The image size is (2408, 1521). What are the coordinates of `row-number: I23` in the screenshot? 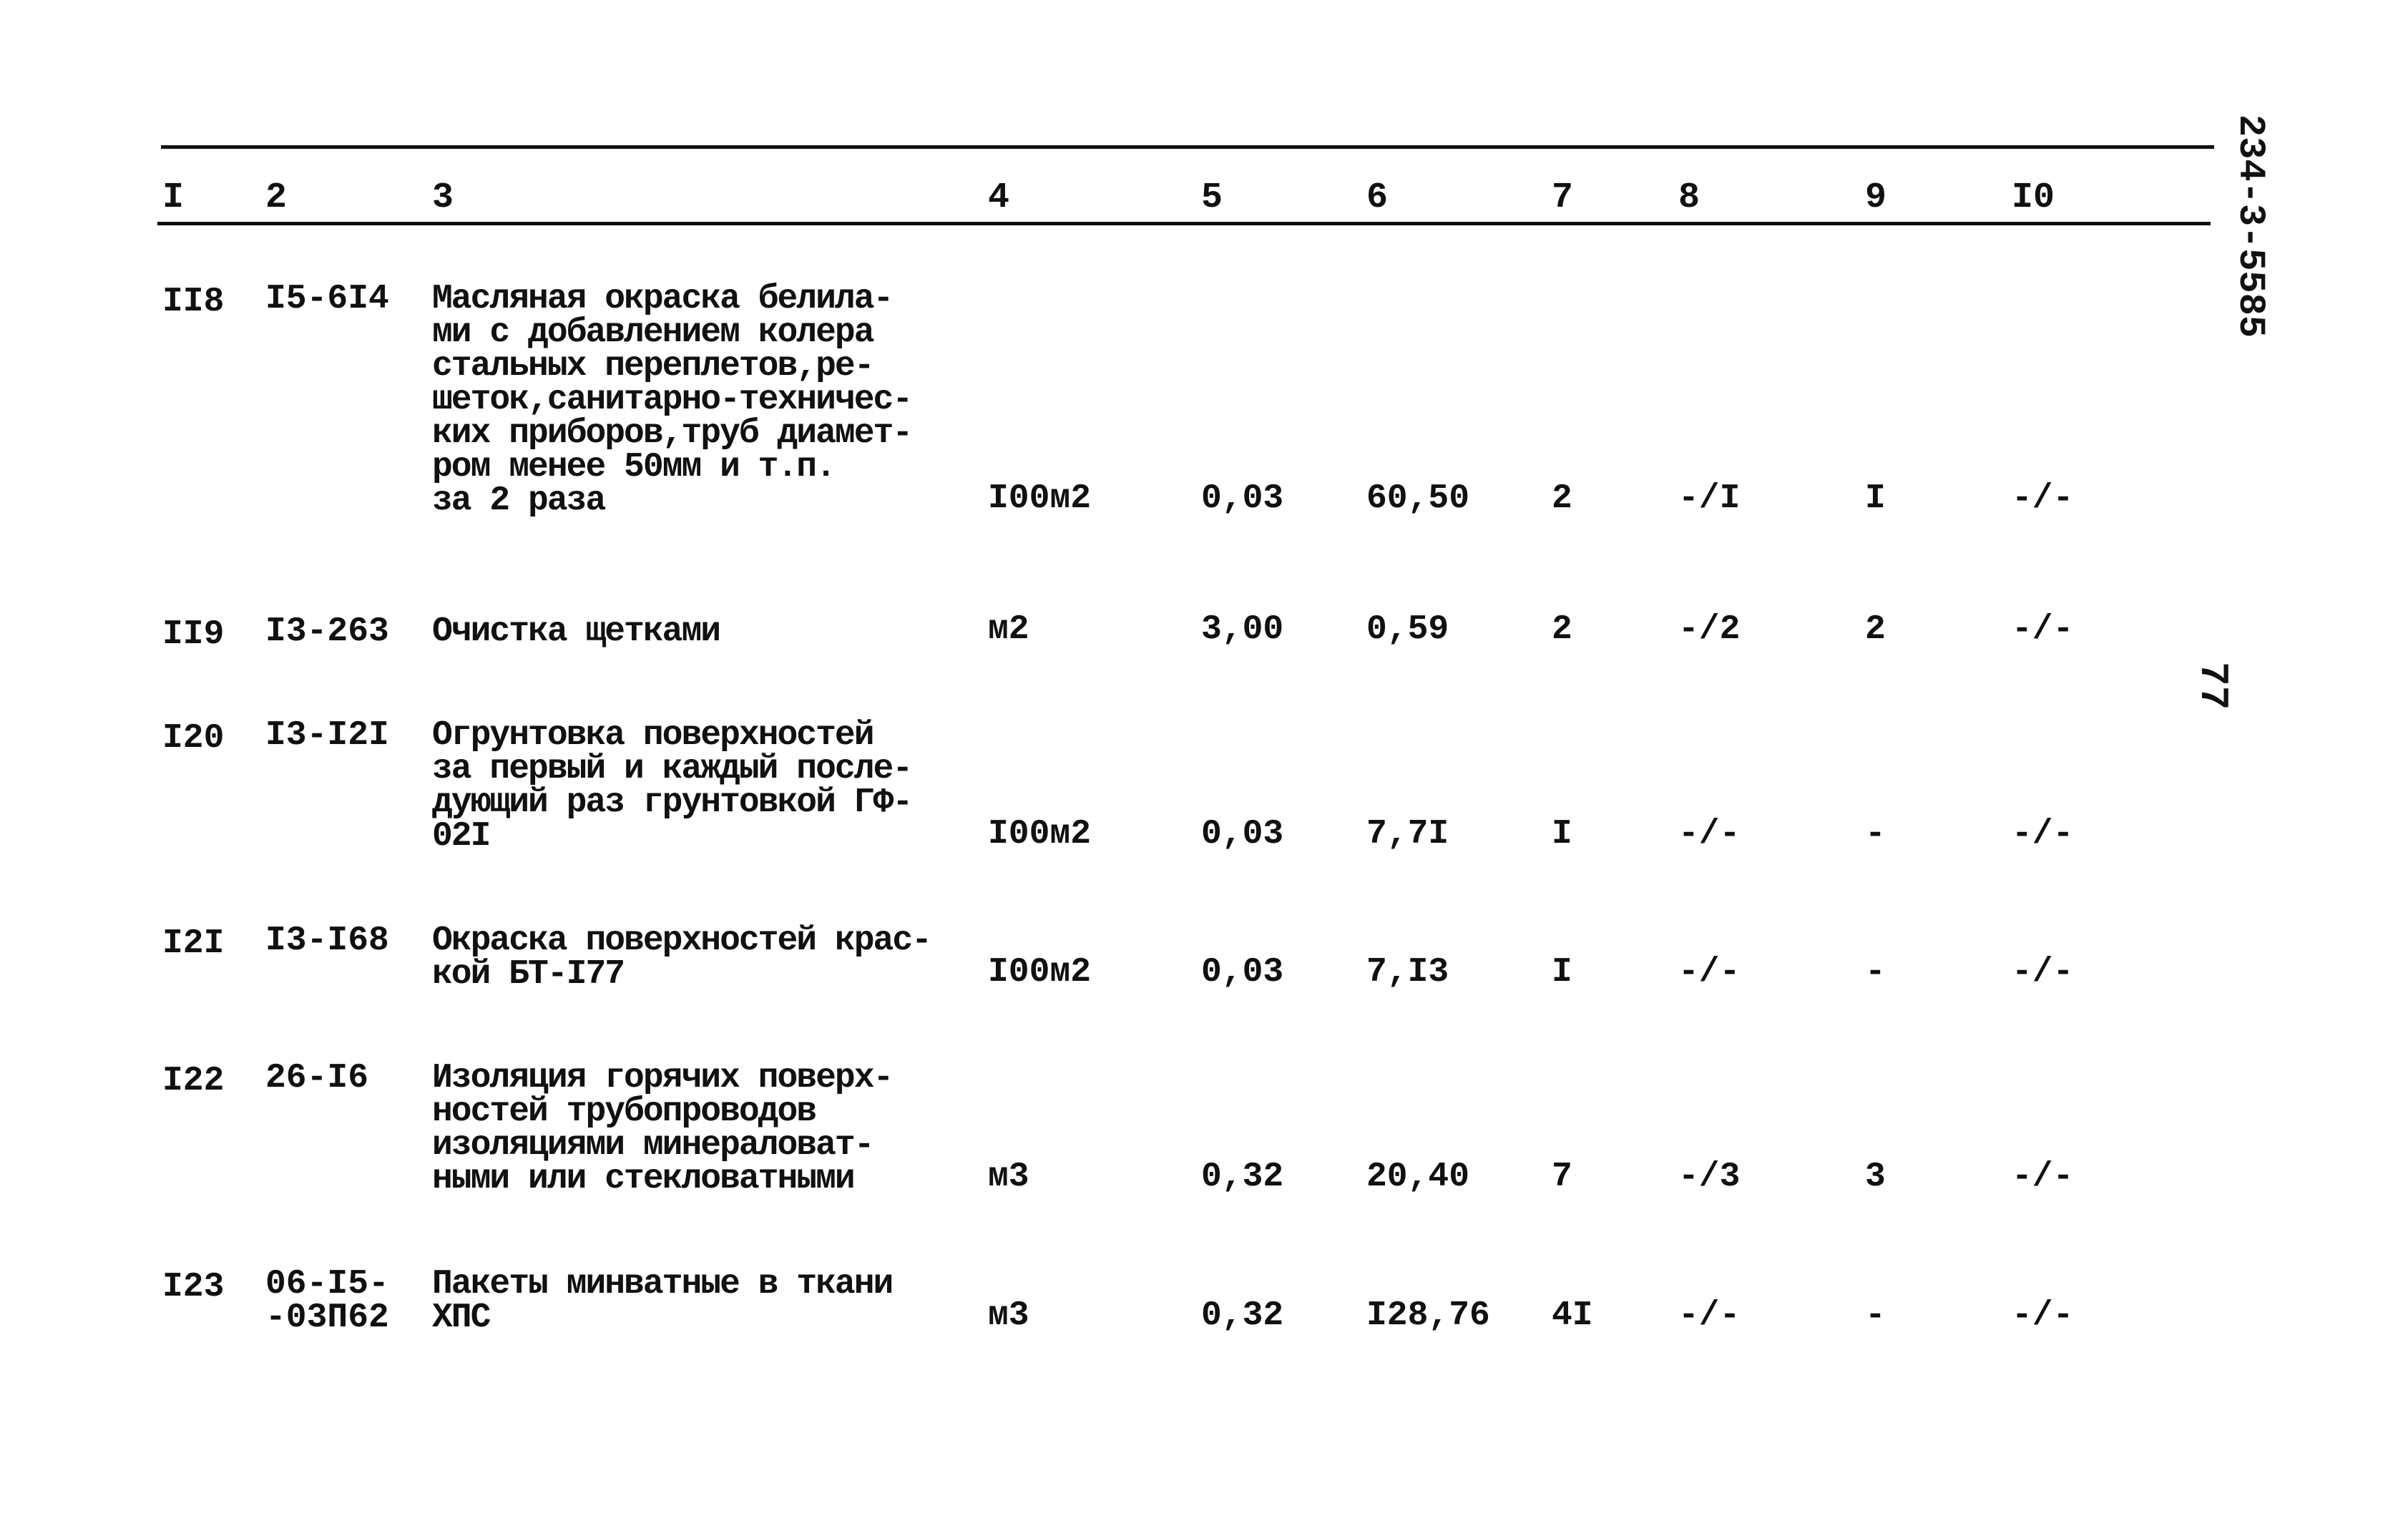 It's located at (193, 1287).